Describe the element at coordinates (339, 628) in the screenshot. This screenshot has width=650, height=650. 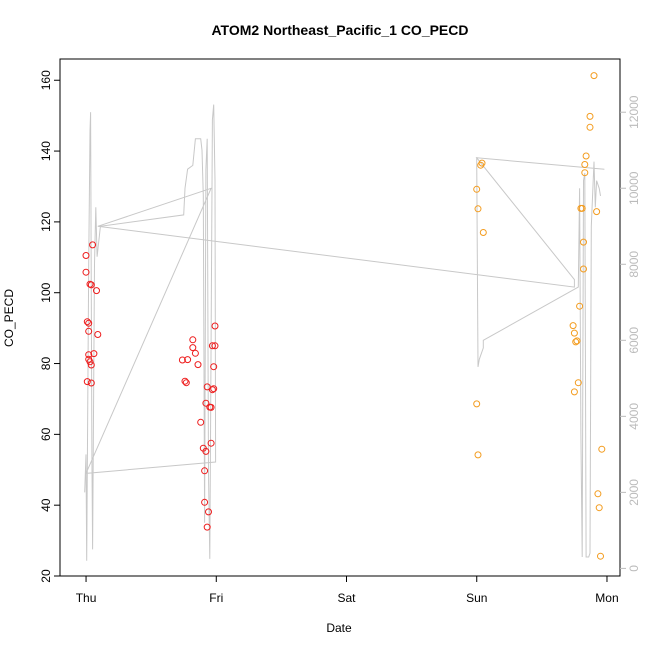
I see `x-axis-label: Date` at that location.